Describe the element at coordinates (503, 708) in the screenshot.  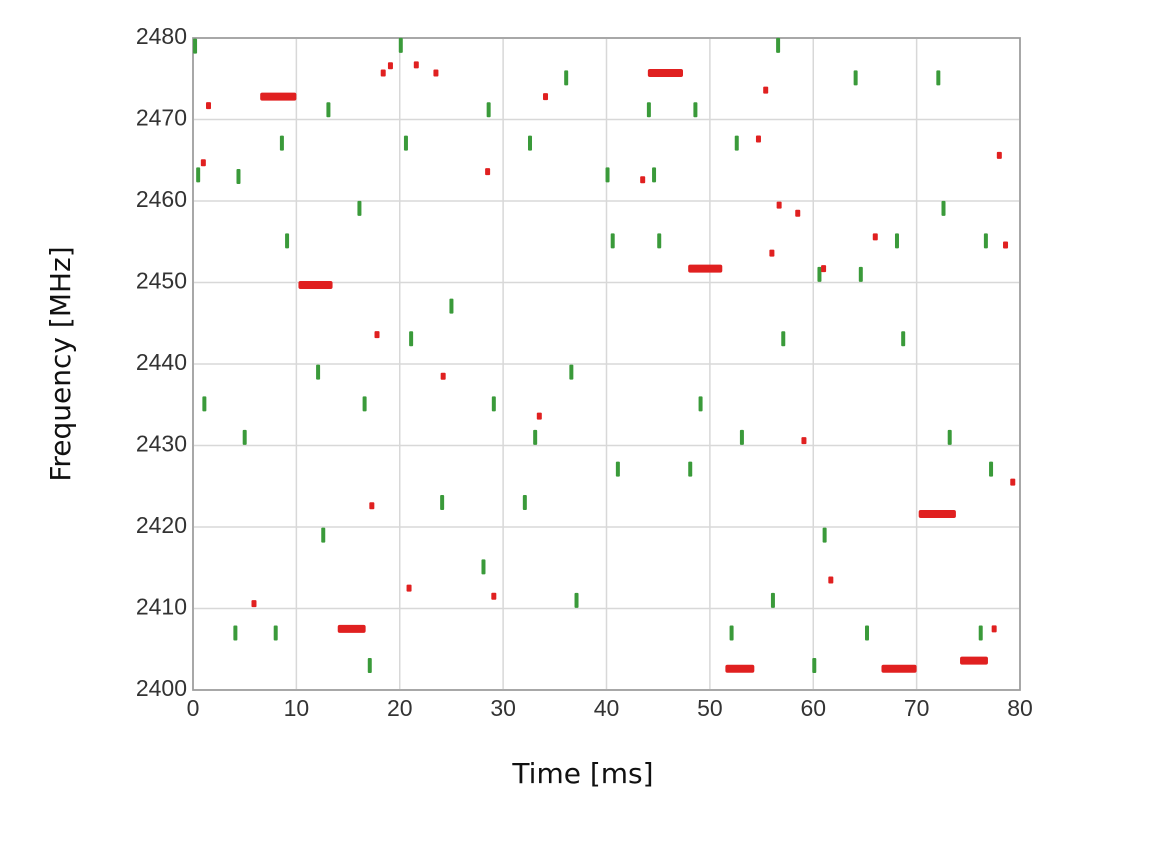
I see `x-tick-label: 30` at that location.